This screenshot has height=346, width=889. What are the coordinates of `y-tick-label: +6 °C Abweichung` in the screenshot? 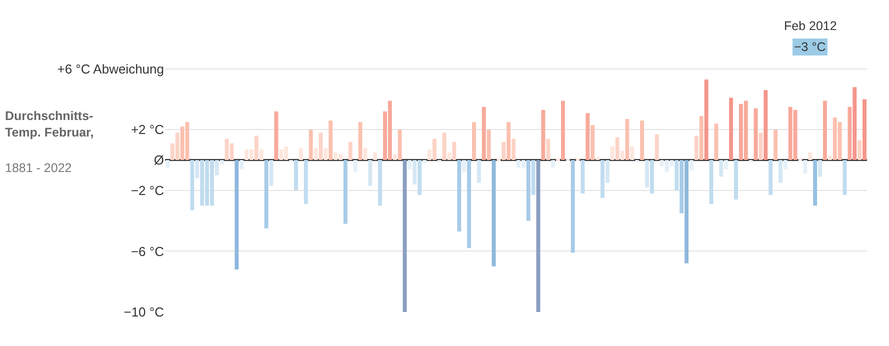 It's located at (110, 68).